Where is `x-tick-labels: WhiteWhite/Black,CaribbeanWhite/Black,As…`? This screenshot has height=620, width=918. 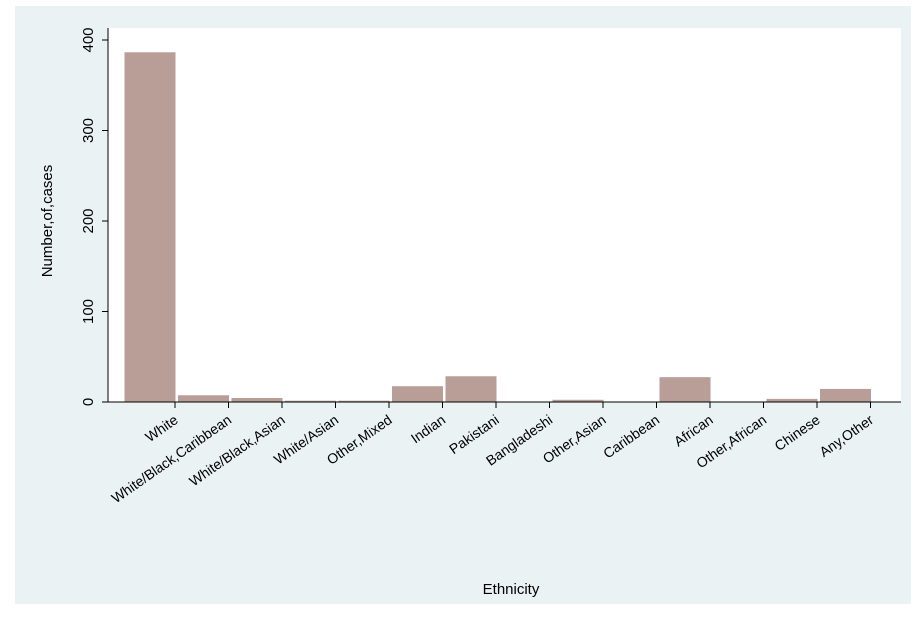
x-tick-labels: WhiteWhite/Black,CaribbeanWhite/Black,As… is located at coordinates (492, 454).